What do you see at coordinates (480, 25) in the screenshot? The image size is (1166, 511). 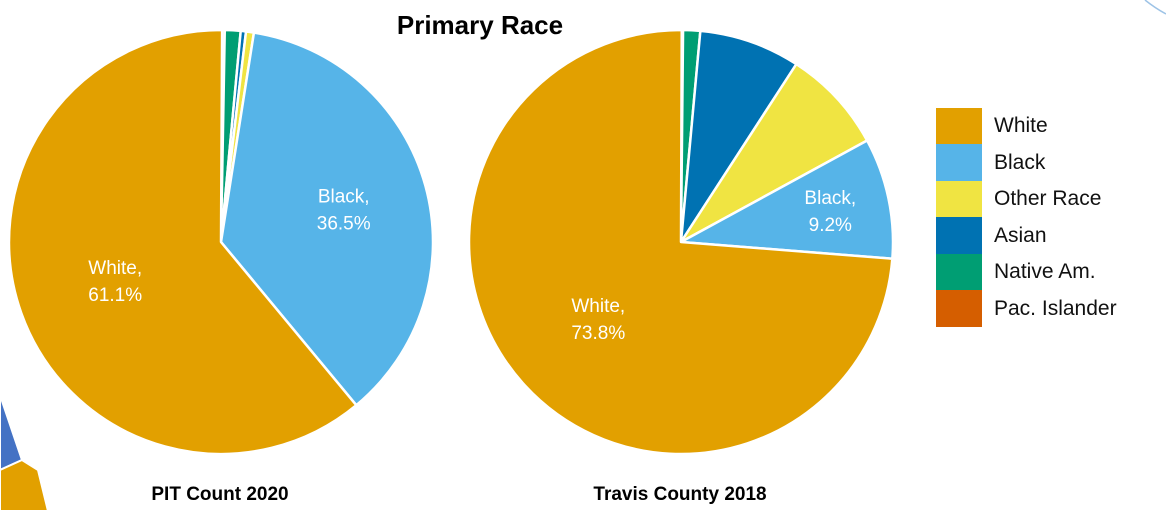 I see `chart-title: Primary Race` at bounding box center [480, 25].